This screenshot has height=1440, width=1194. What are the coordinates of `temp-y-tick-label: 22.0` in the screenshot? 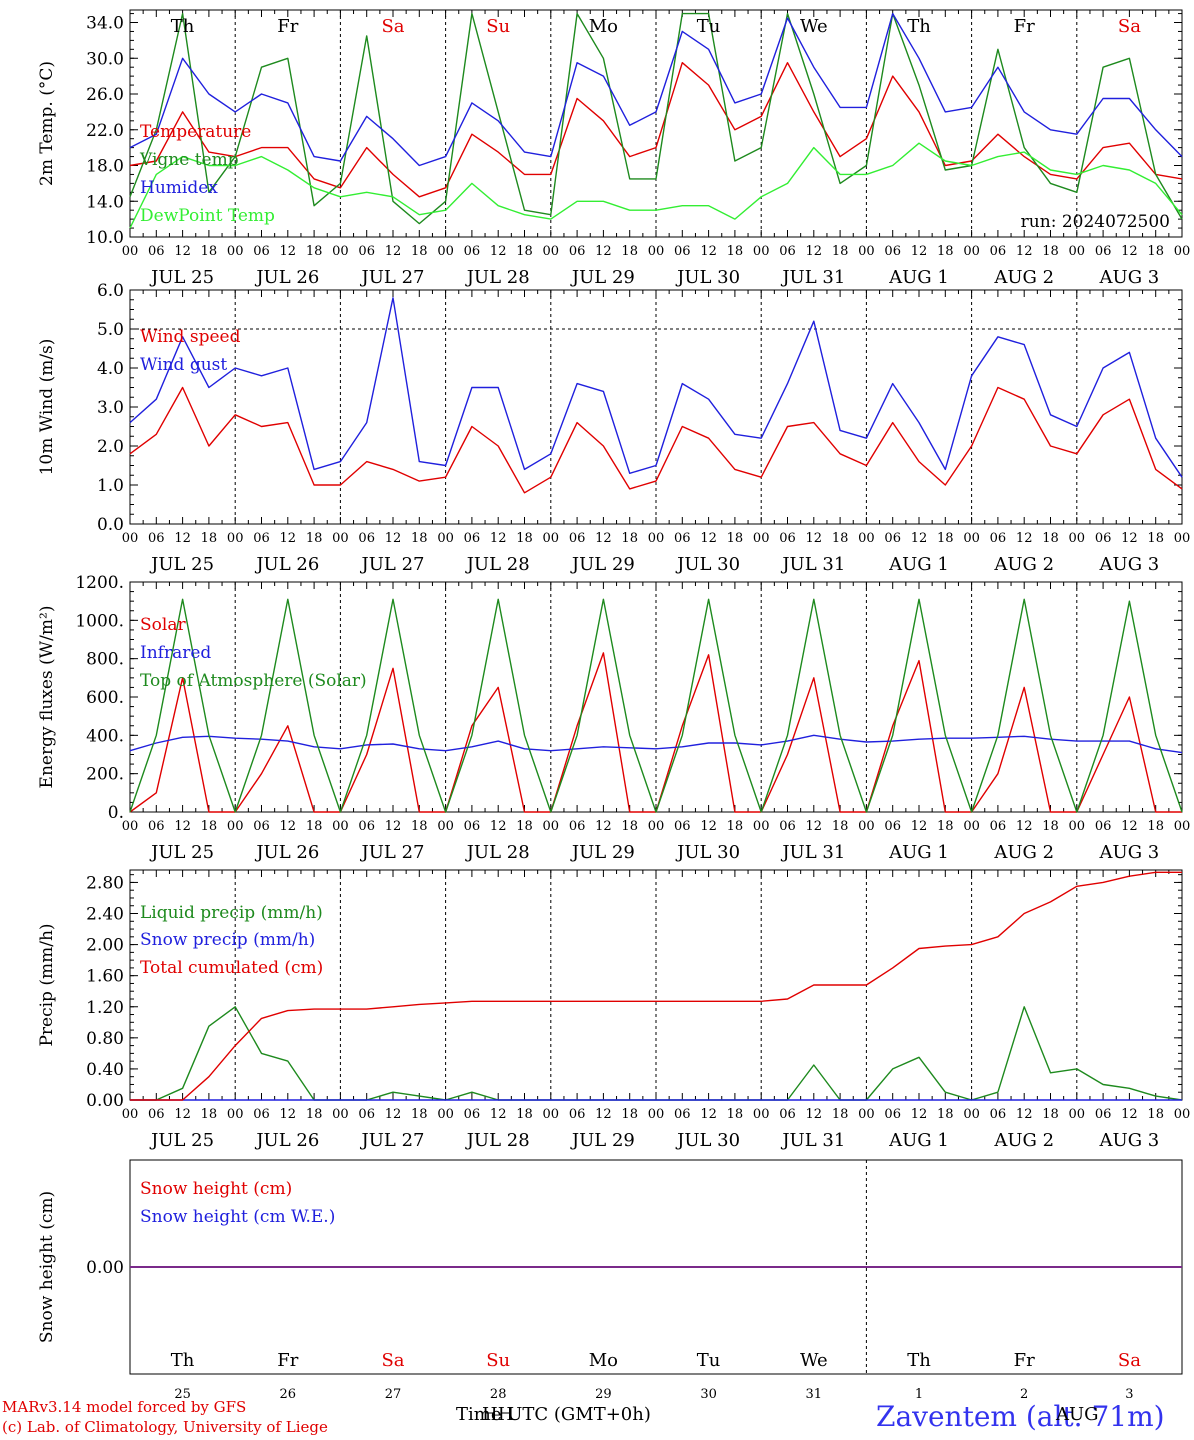 It's located at (105, 131).